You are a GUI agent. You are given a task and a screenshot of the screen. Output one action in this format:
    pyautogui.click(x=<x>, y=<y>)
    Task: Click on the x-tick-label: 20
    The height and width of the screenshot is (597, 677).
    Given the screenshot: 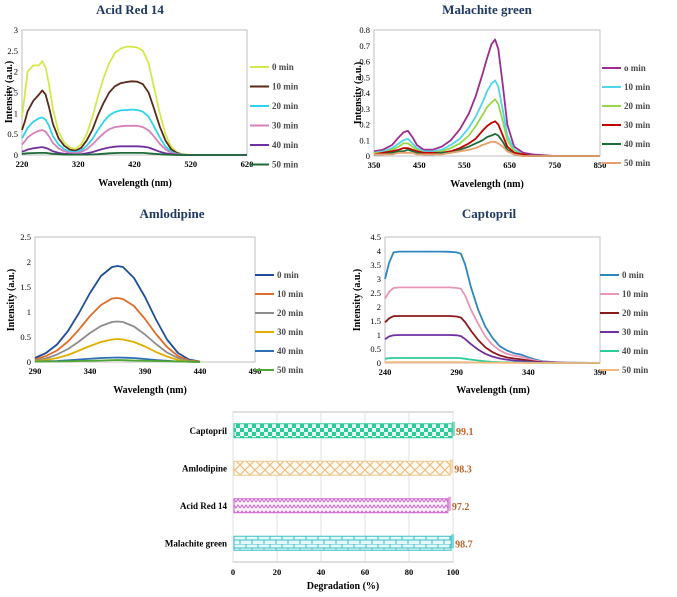 What is the action you would take?
    pyautogui.click(x=277, y=572)
    